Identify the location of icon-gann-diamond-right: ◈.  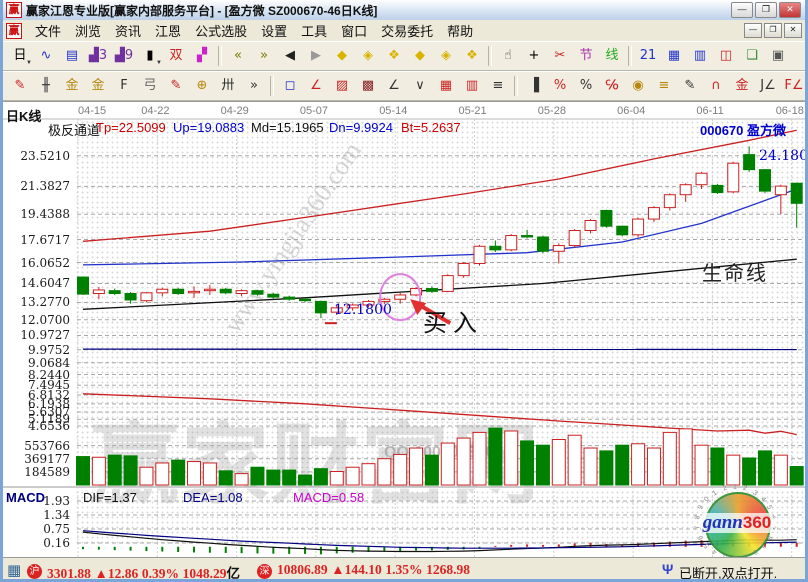
(368, 56).